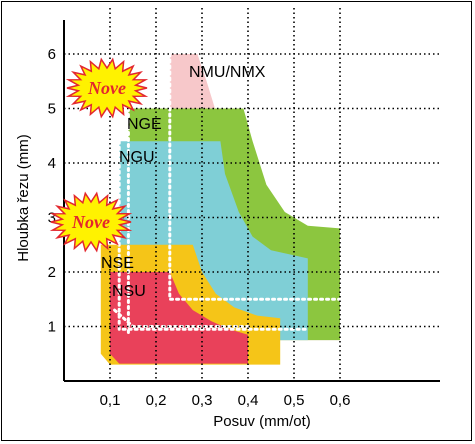 The width and height of the screenshot is (475, 444). I want to click on region-label-nse: NSE, so click(117, 263).